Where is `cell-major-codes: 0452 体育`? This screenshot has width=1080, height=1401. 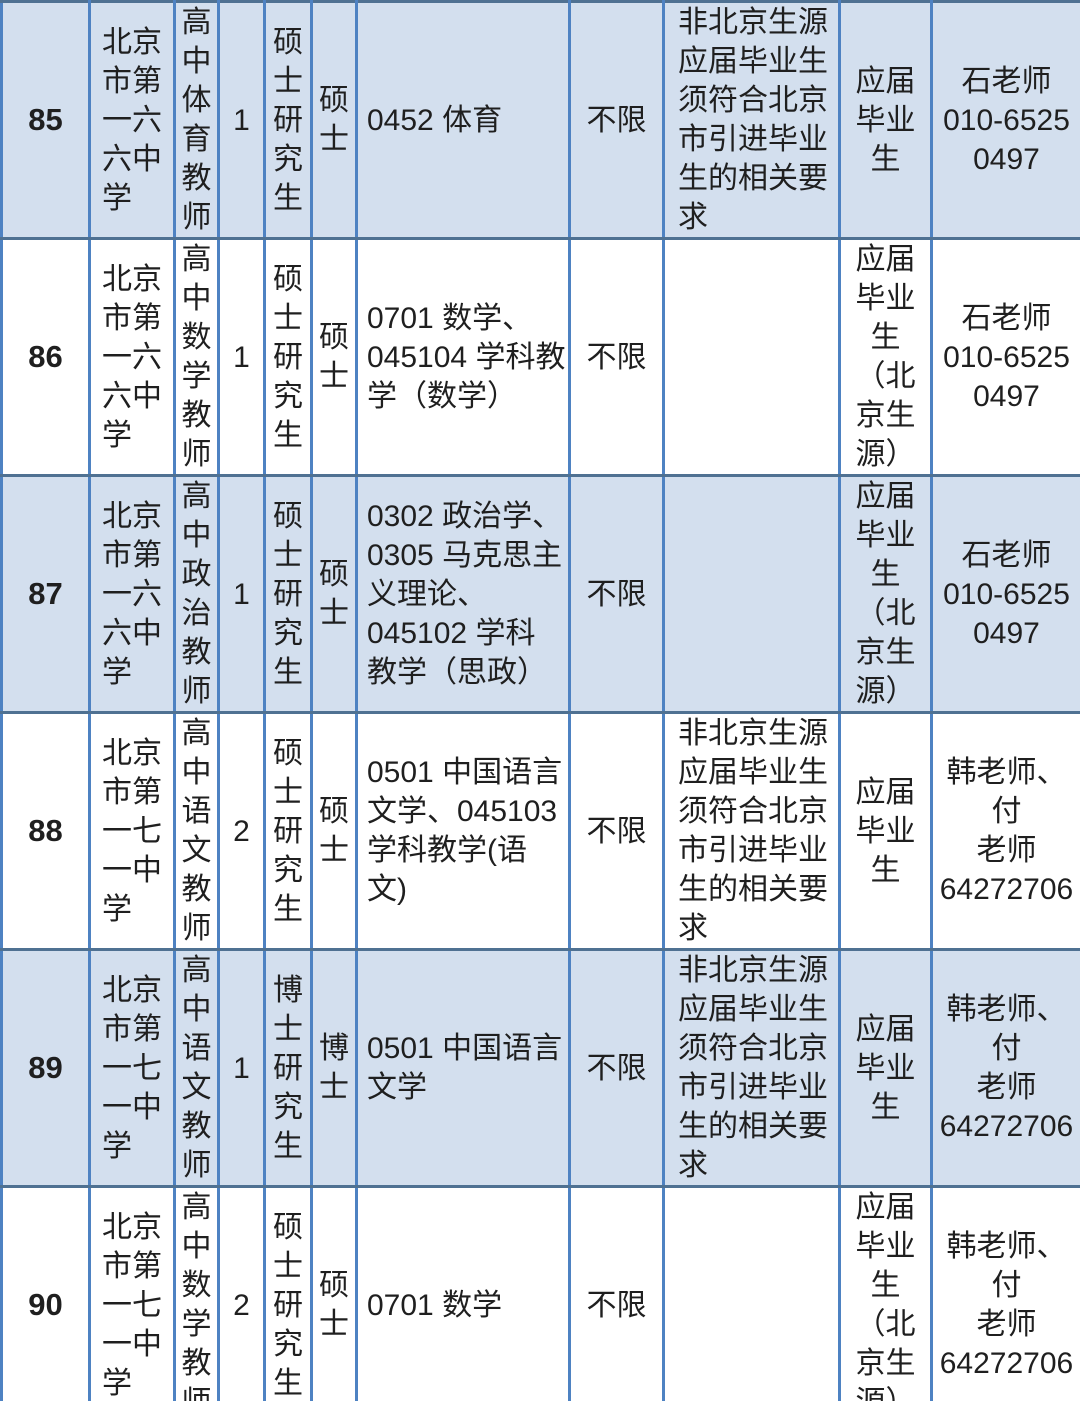
cell-major-codes: 0452 体育 is located at coordinates (463, 120).